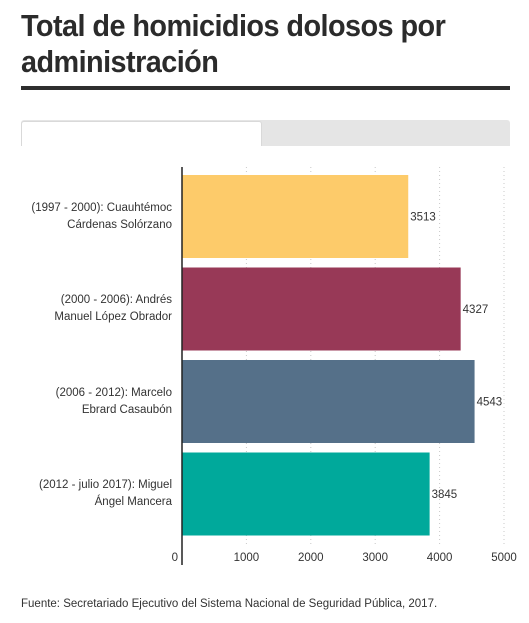 Image resolution: width=529 pixels, height=623 pixels. What do you see at coordinates (105, 485) in the screenshot?
I see `category-label-line: (2012 - julio 2017): Miguel` at bounding box center [105, 485].